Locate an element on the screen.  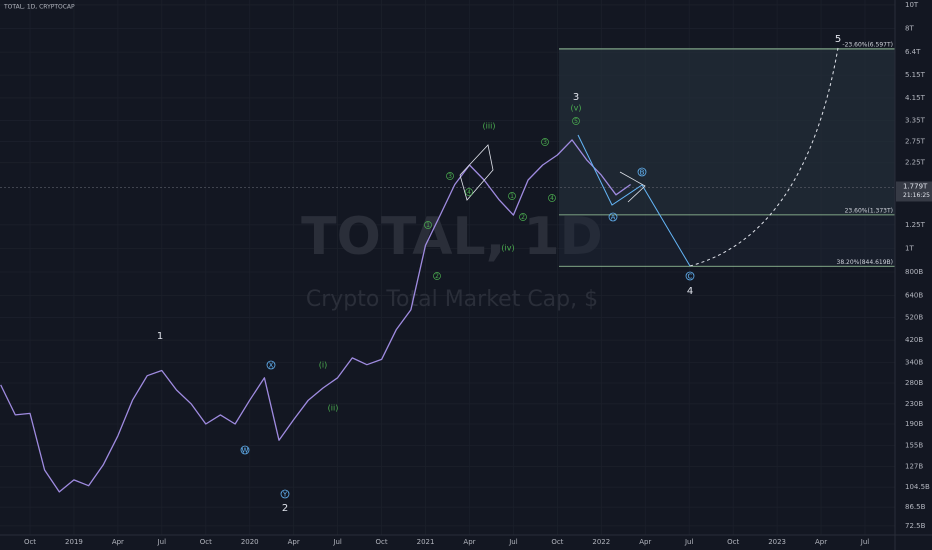
wave-label: Y is located at coordinates (285, 495).